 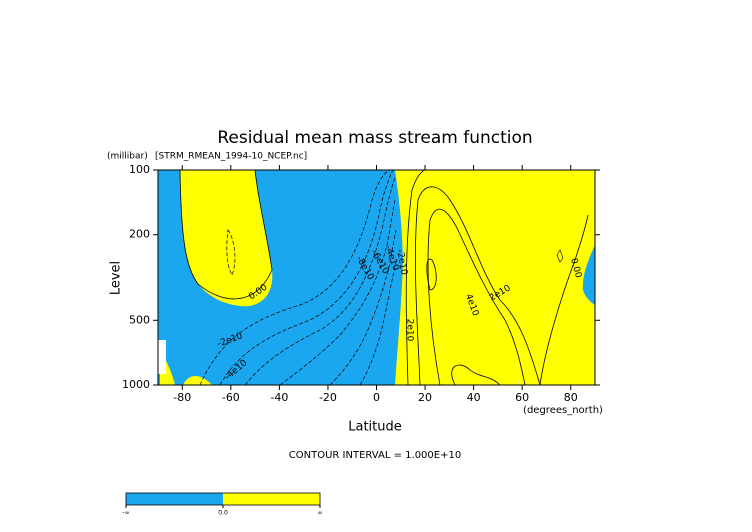 I want to click on x-tick-label: 60, so click(x=522, y=397).